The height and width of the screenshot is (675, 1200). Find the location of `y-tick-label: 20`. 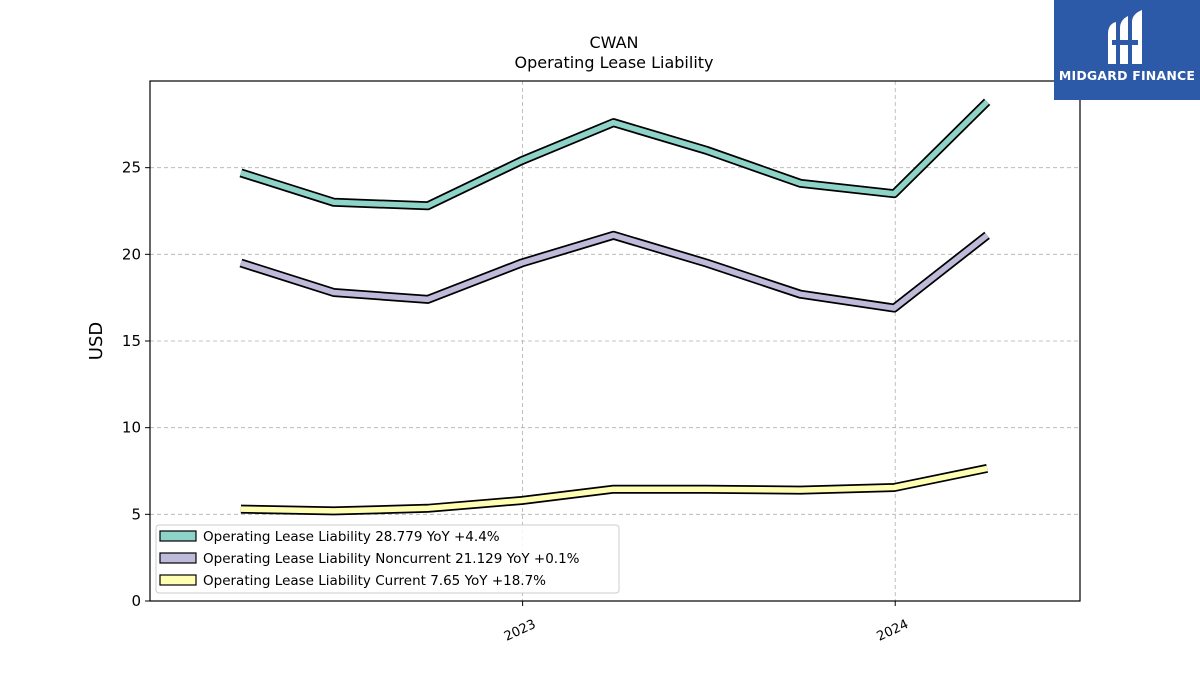

y-tick-label: 20 is located at coordinates (131, 254).